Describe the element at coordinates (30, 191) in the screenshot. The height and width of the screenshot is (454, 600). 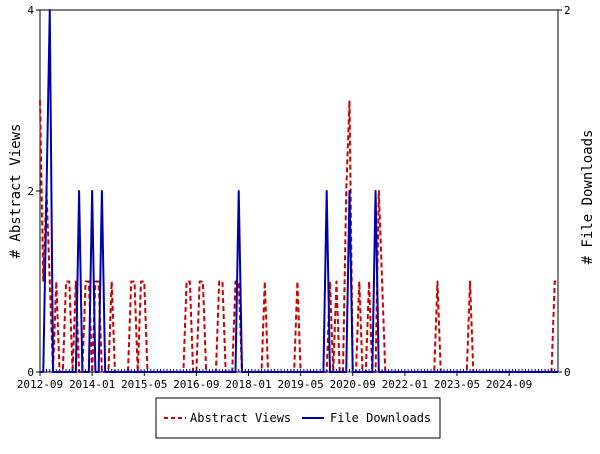
I see `y-left-tick-label: 2` at that location.